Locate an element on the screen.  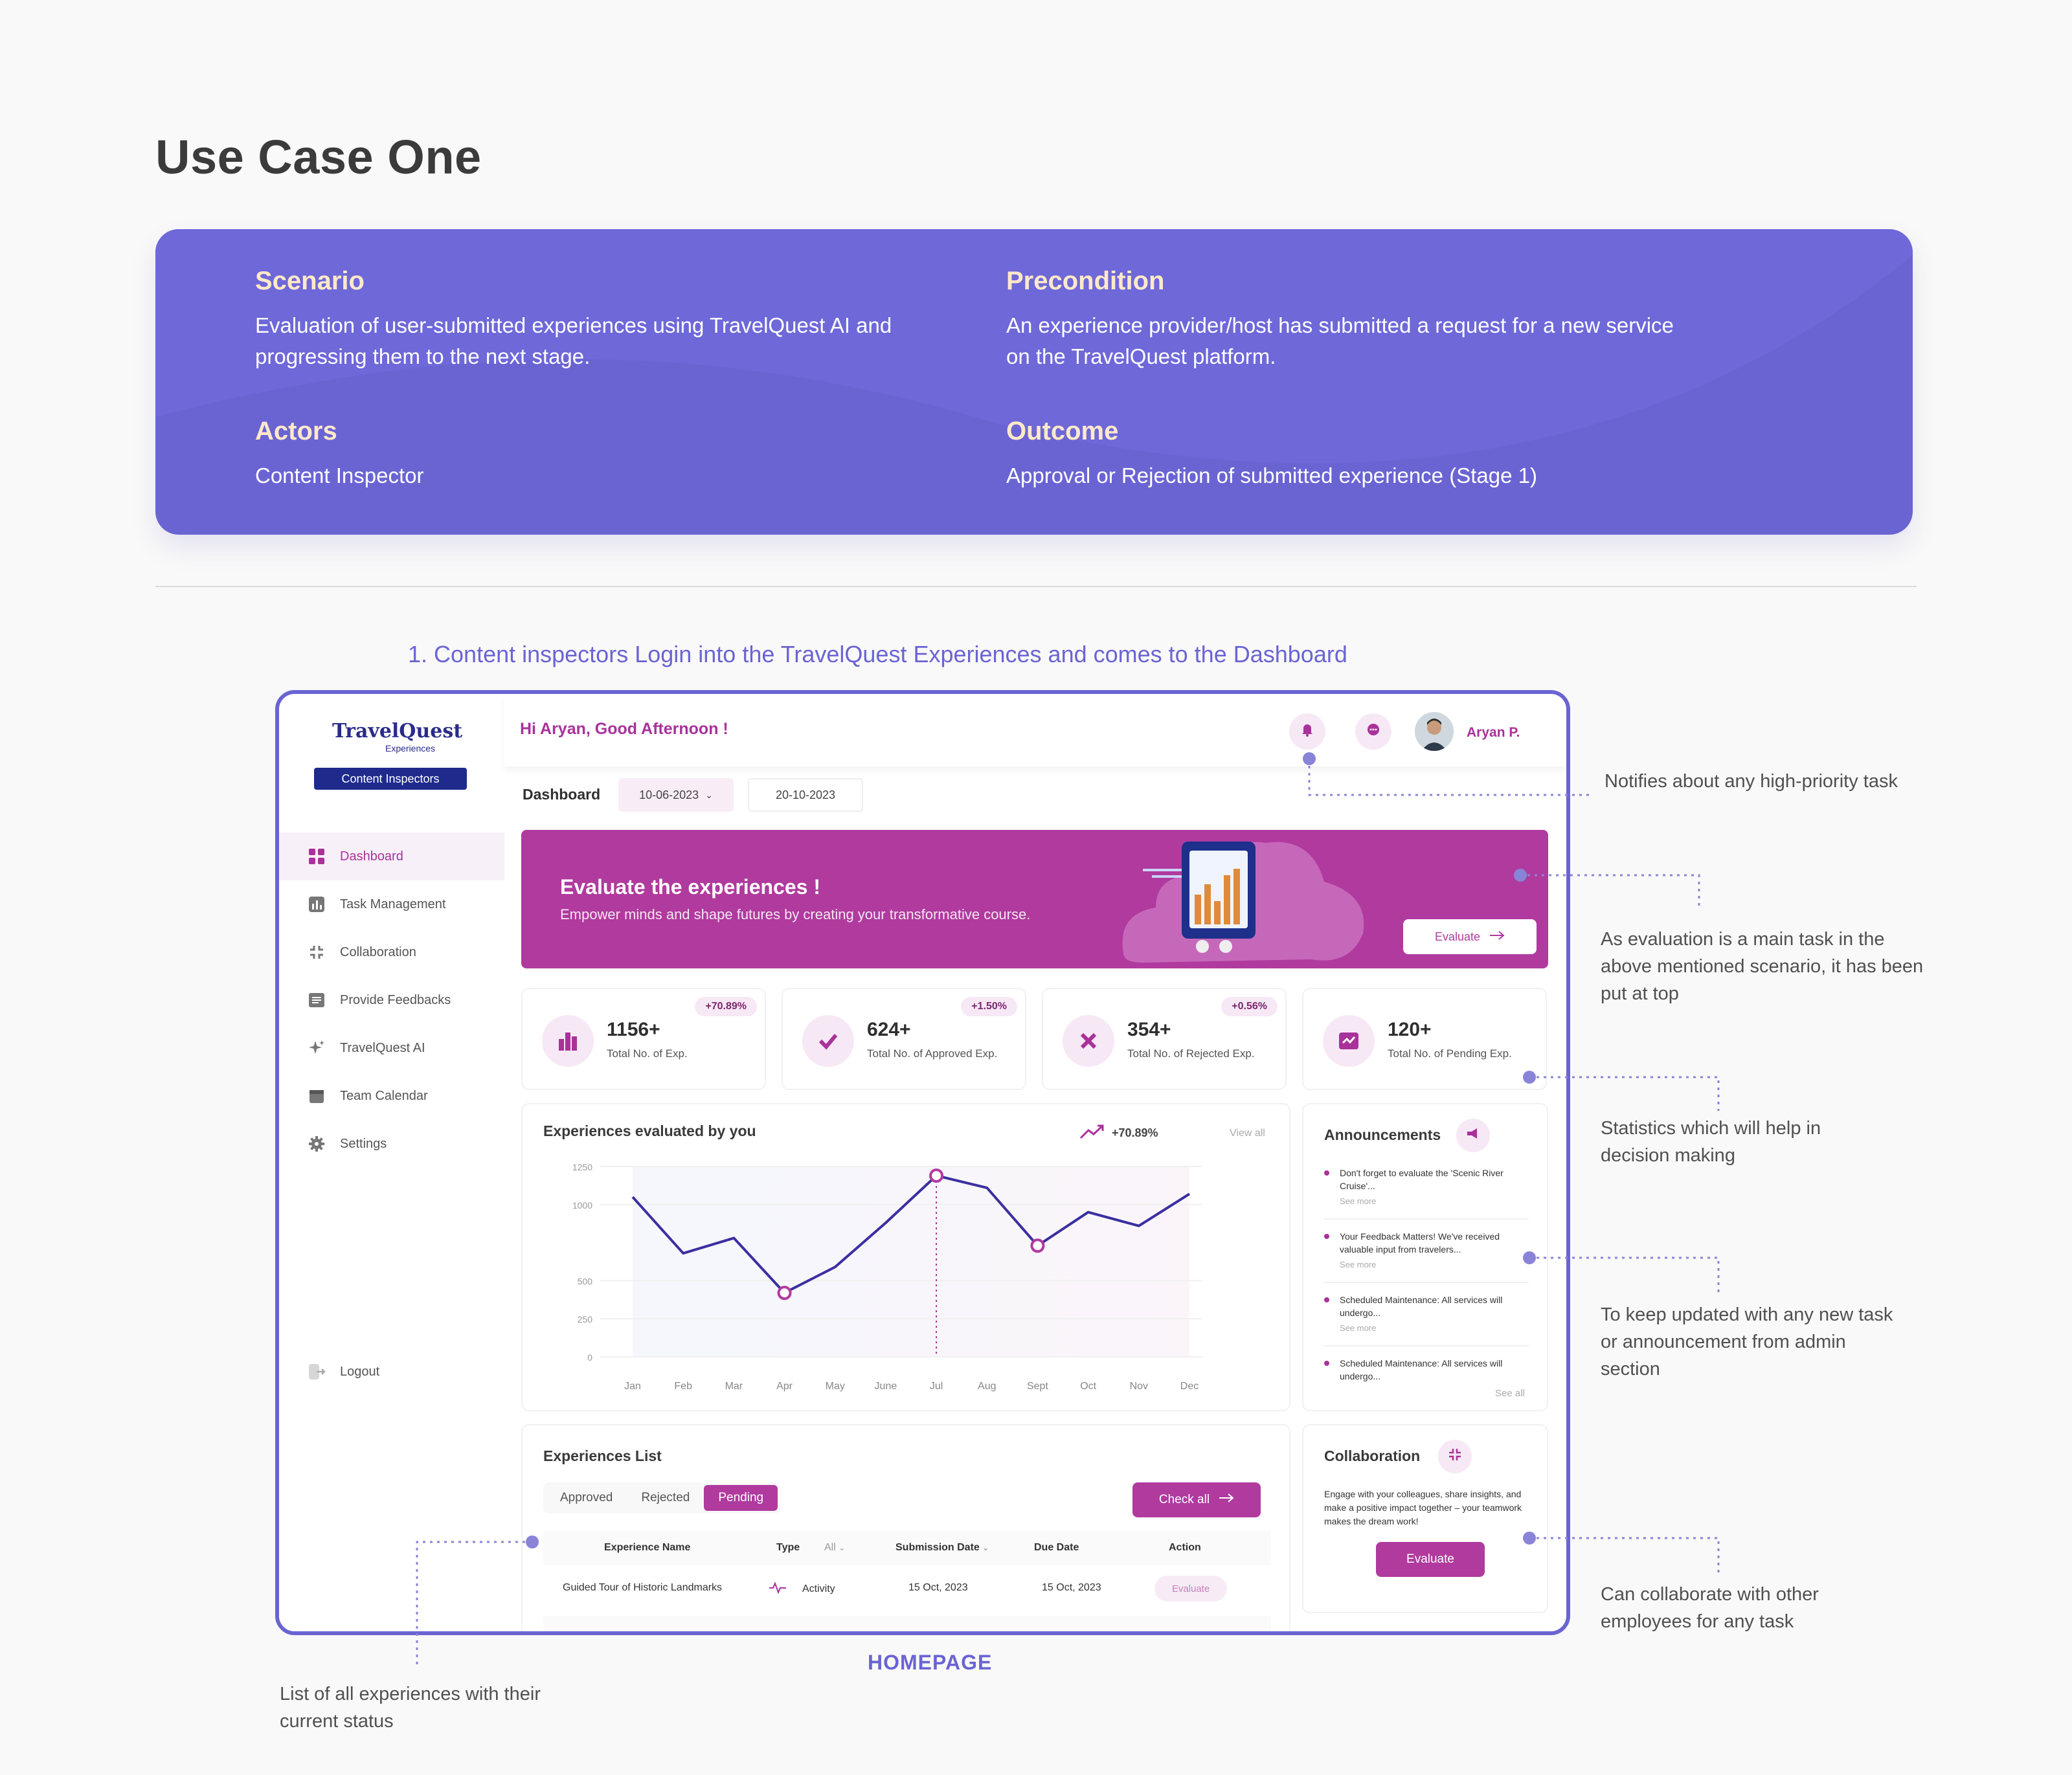
announcements-title: Announcements is located at coordinates (1382, 1134).